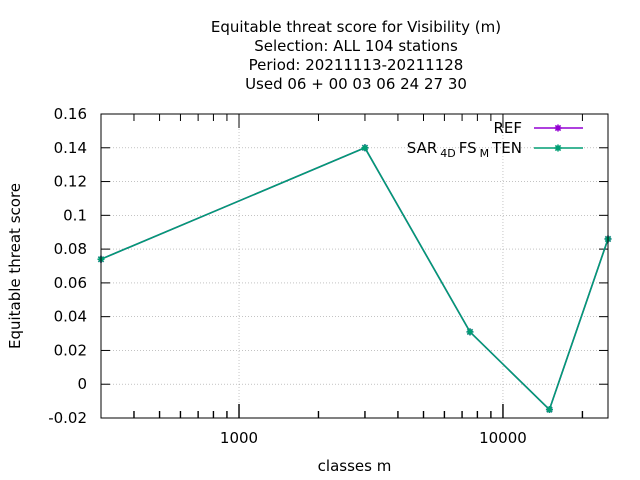 Image resolution: width=640 pixels, height=480 pixels. Describe the element at coordinates (70, 350) in the screenshot. I see `y-tick-label: 0.02` at that location.